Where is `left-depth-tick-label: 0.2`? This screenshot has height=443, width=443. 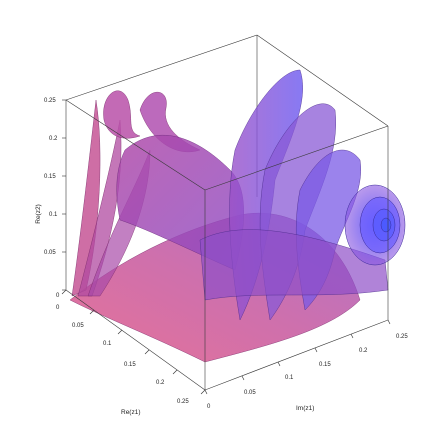
left-depth-tick-label: 0.2 is located at coordinates (160, 383).